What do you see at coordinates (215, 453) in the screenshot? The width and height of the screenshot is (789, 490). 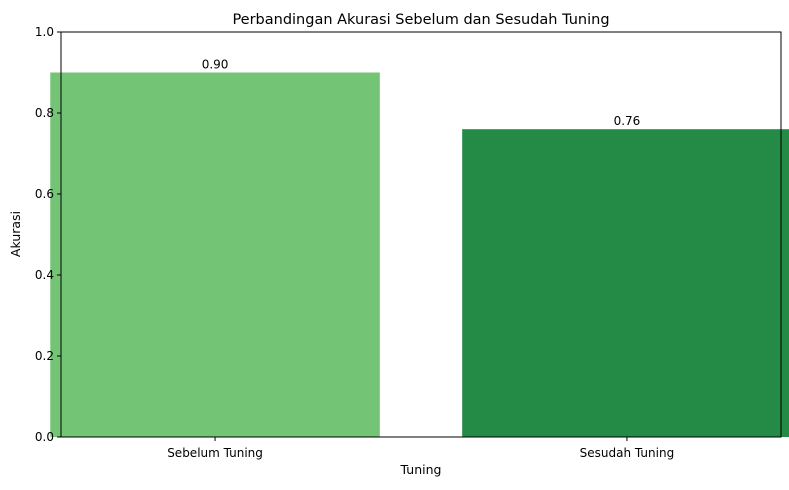 I see `x-tick-label: Sebelum Tuning` at bounding box center [215, 453].